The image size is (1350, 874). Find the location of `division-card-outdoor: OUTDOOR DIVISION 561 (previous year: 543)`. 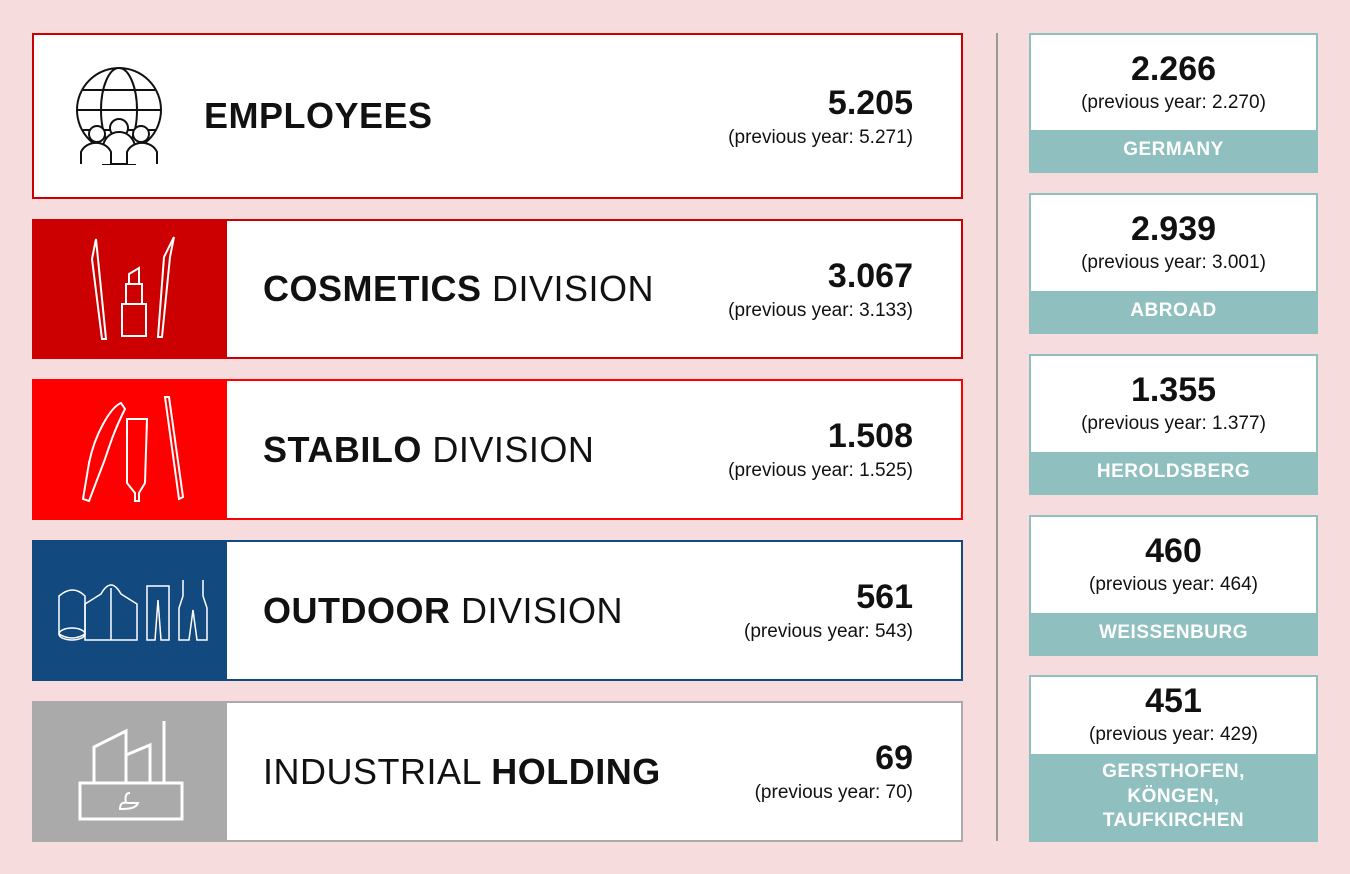

division-card-outdoor: OUTDOOR DIVISION 561 (previous year: 543) is located at coordinates (497, 610).